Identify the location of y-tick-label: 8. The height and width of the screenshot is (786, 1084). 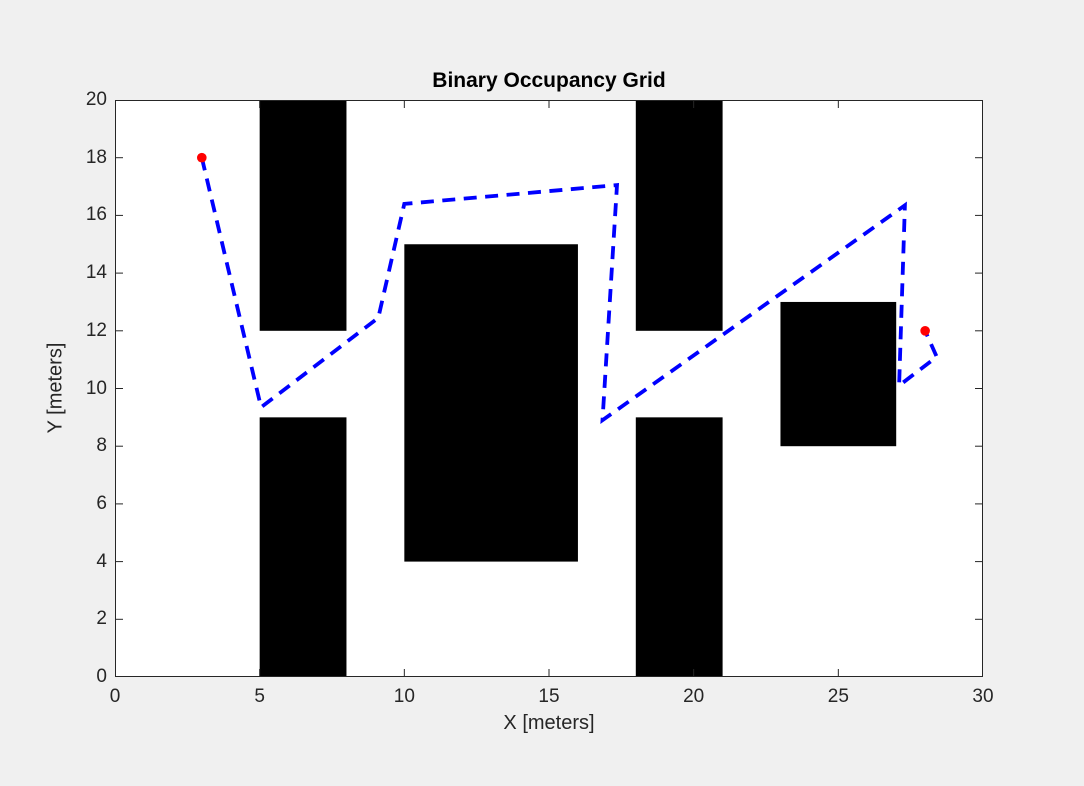
(101, 446).